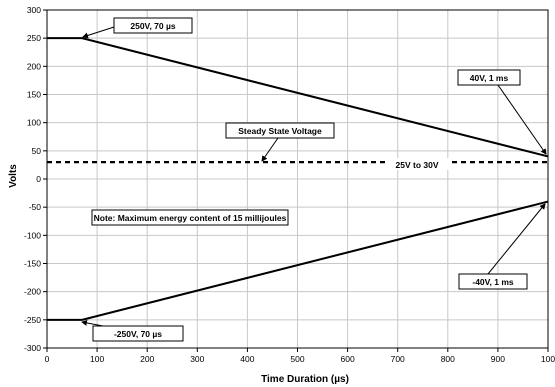 Image resolution: width=555 pixels, height=387 pixels. I want to click on annotation-neg250v: -250V, 70 µs, so click(132, 330).